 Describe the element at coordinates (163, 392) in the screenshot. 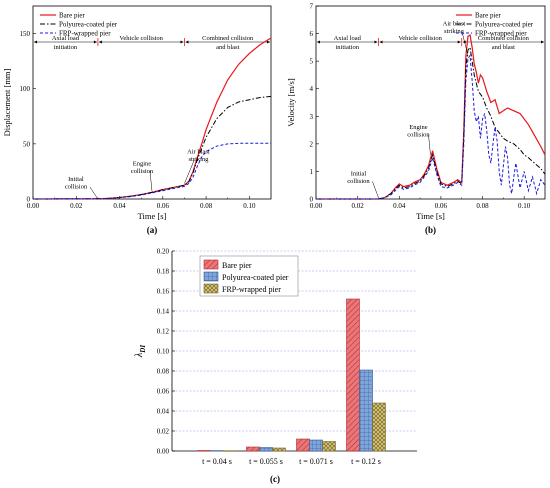

I see `y-tick-label: 0.06` at that location.